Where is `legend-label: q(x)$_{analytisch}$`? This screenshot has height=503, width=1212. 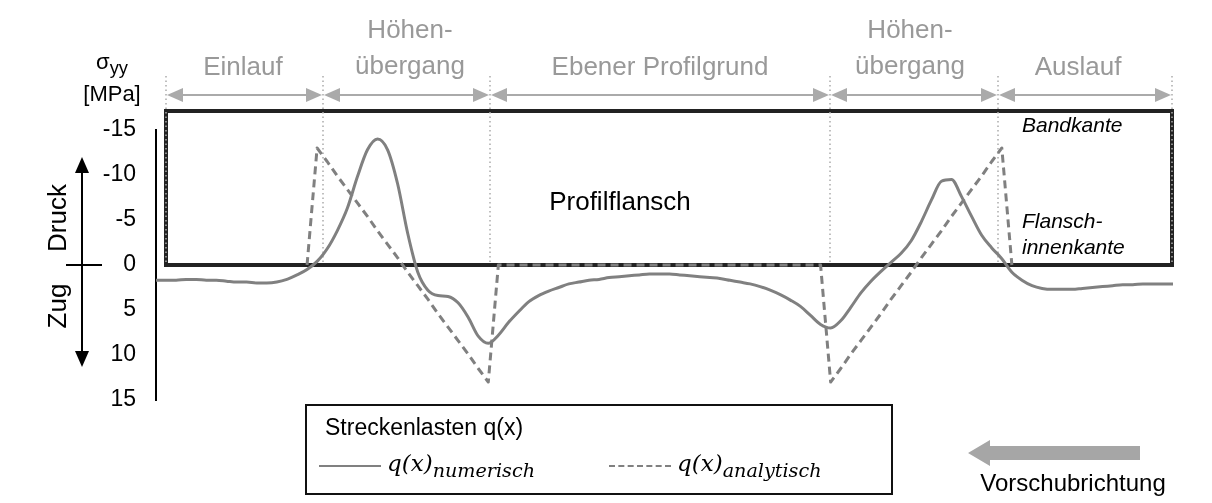 legend-label: q(x)$_{analytisch}$ is located at coordinates (749, 466).